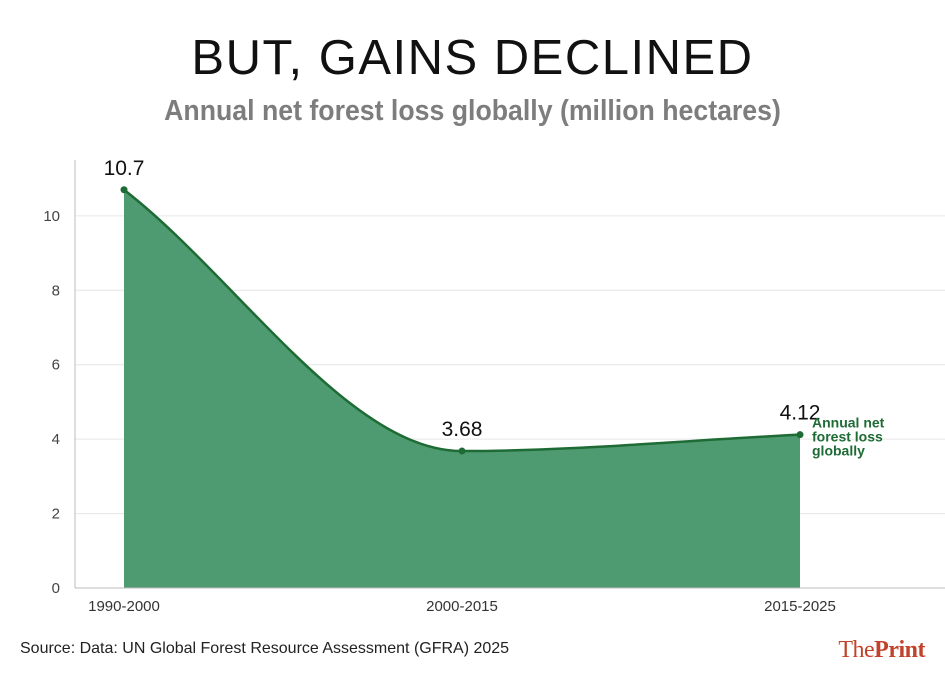  Describe the element at coordinates (462, 606) in the screenshot. I see `x-tick-label-2: 2000-2015` at that location.